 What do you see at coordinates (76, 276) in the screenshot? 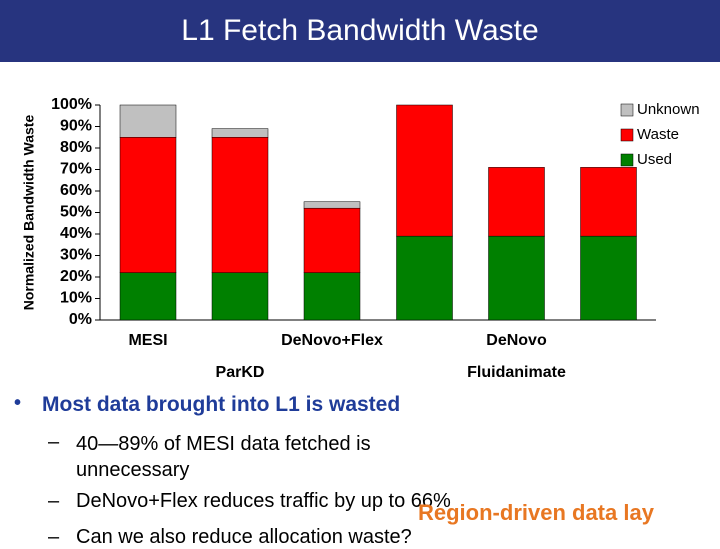
I see `y-tick-label: 20%` at bounding box center [76, 276].